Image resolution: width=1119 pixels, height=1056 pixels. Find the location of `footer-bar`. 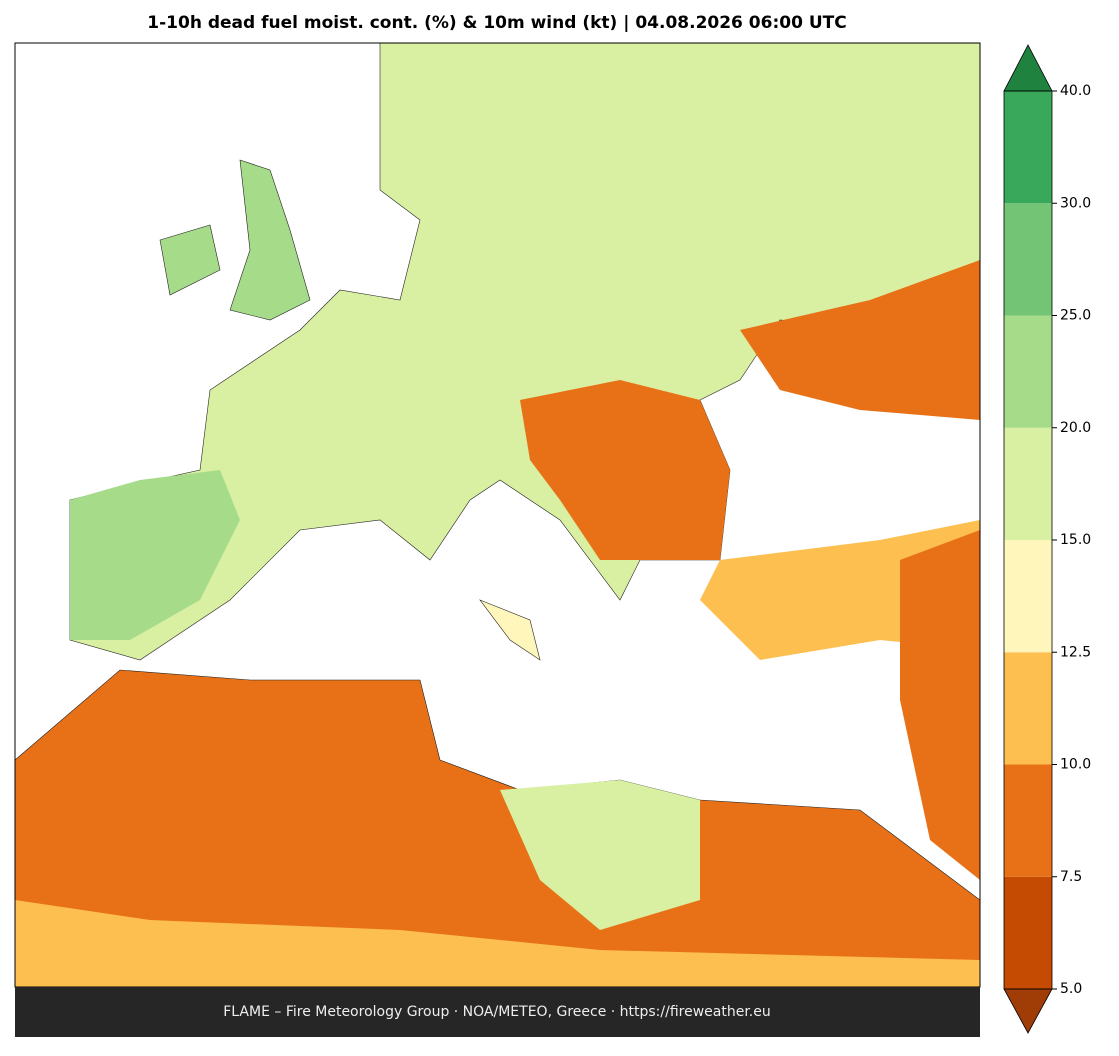

footer-bar is located at coordinates (497, 1012).